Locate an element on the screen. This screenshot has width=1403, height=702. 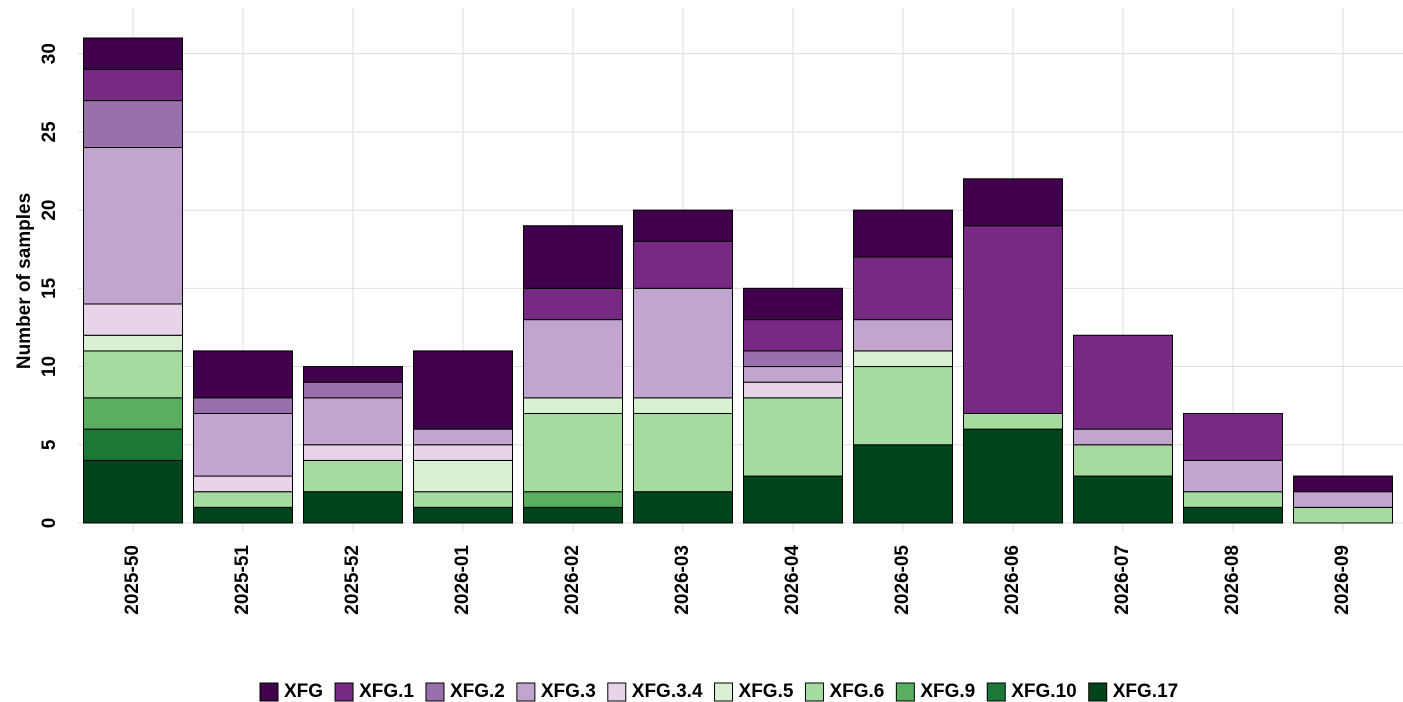
x-tick-label: 2026-08 is located at coordinates (1232, 580).